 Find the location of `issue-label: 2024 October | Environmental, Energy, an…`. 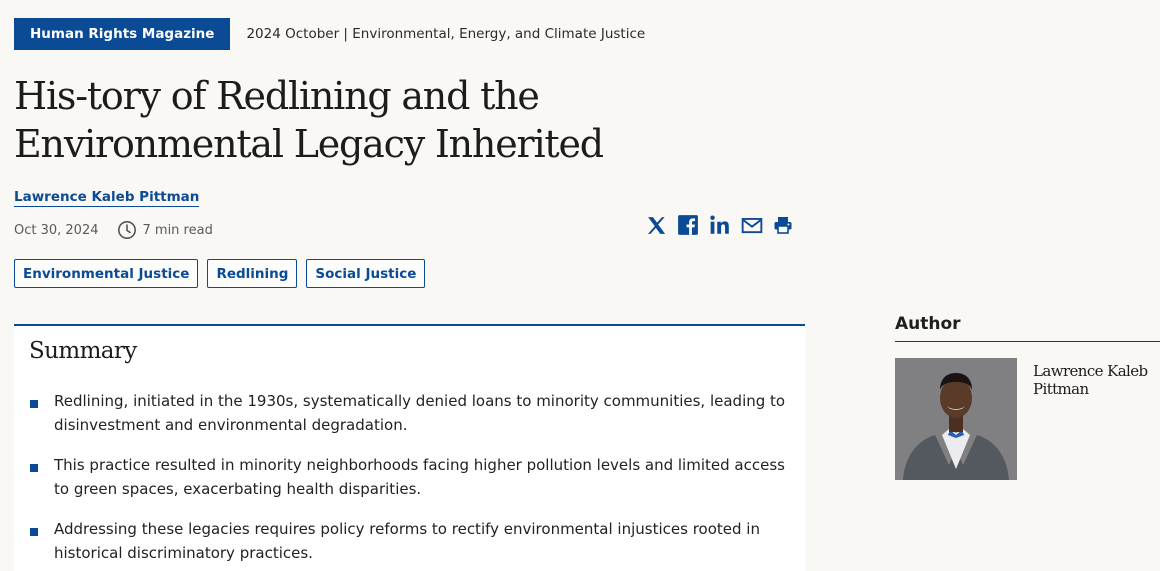

issue-label: 2024 October | Environmental, Energy, an… is located at coordinates (446, 34).